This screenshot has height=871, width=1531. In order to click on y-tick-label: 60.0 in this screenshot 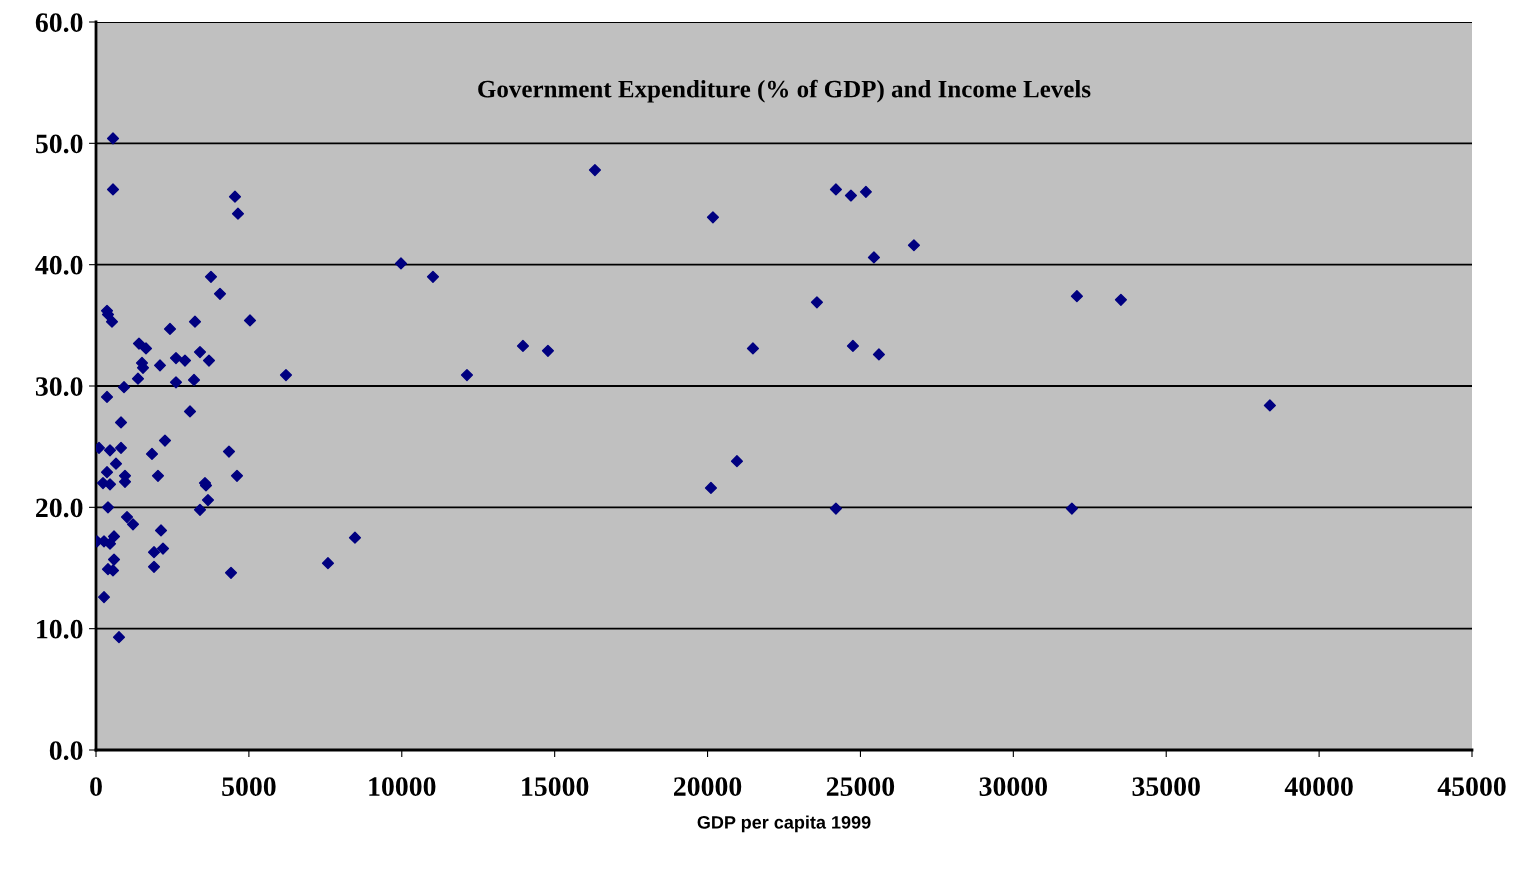, I will do `click(59, 23)`.